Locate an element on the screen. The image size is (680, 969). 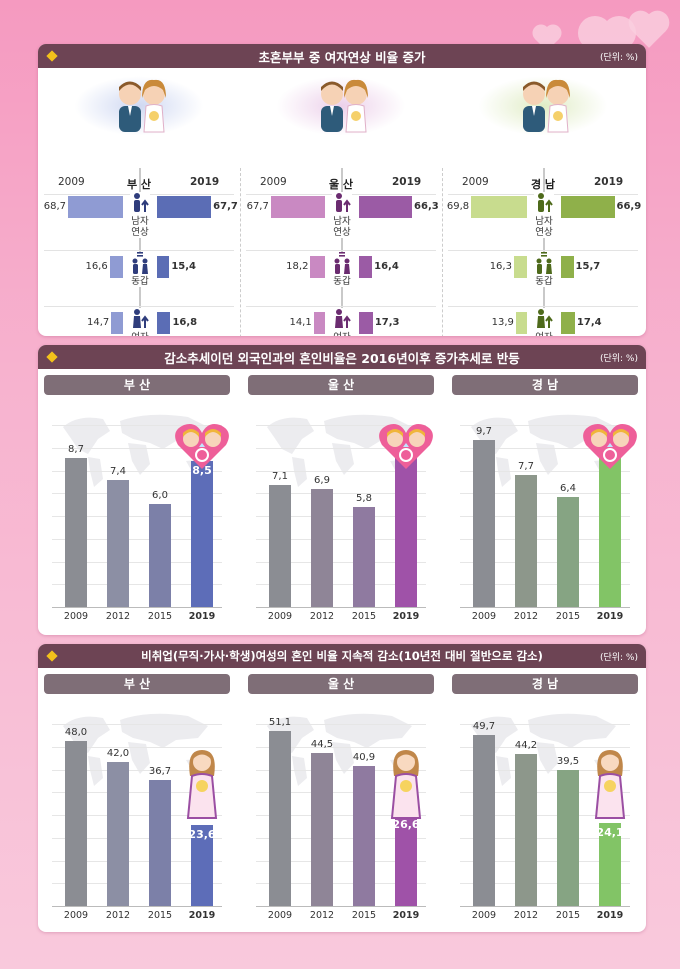
couple-heart-ring-icon is located at coordinates (610, 446).